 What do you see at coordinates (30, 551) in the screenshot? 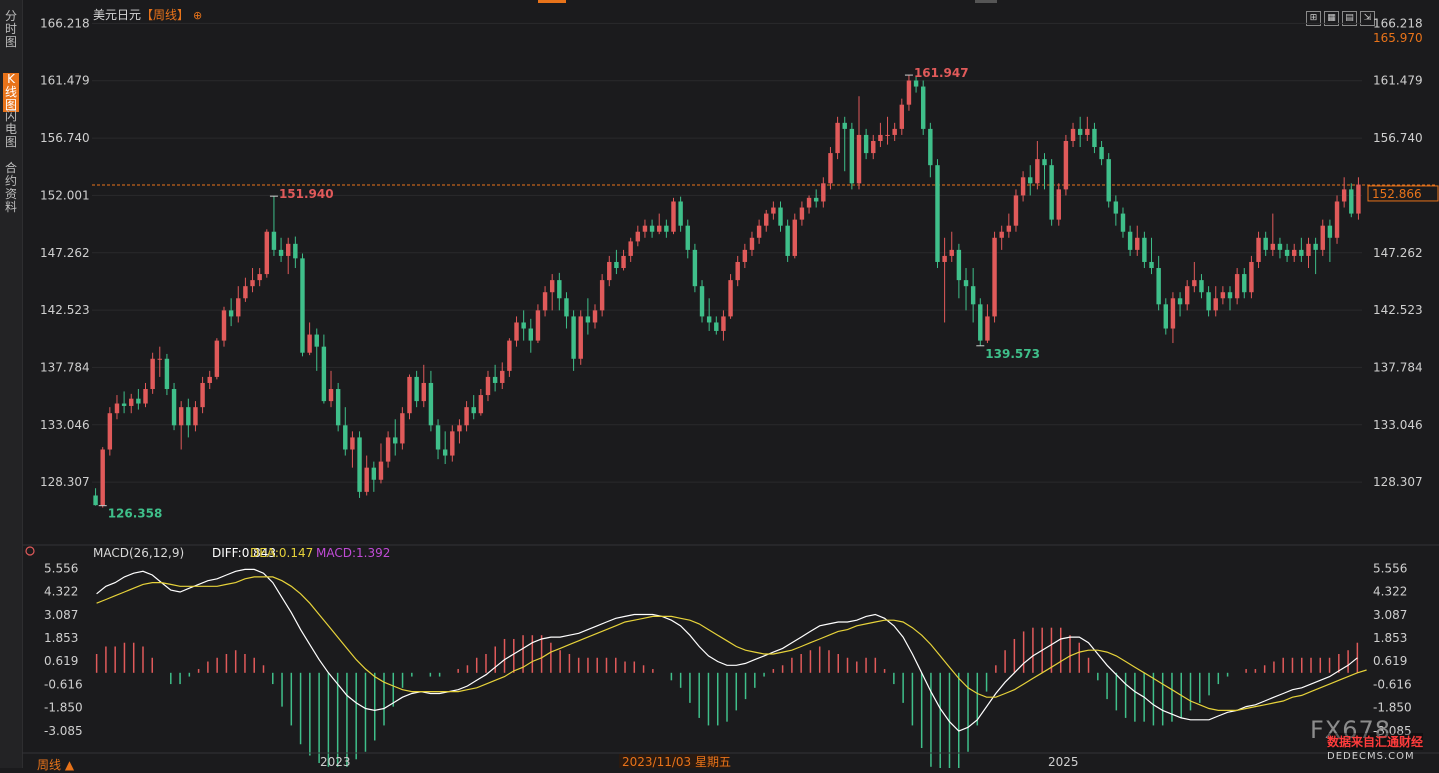
I see `macd-indicator-icon` at bounding box center [30, 551].